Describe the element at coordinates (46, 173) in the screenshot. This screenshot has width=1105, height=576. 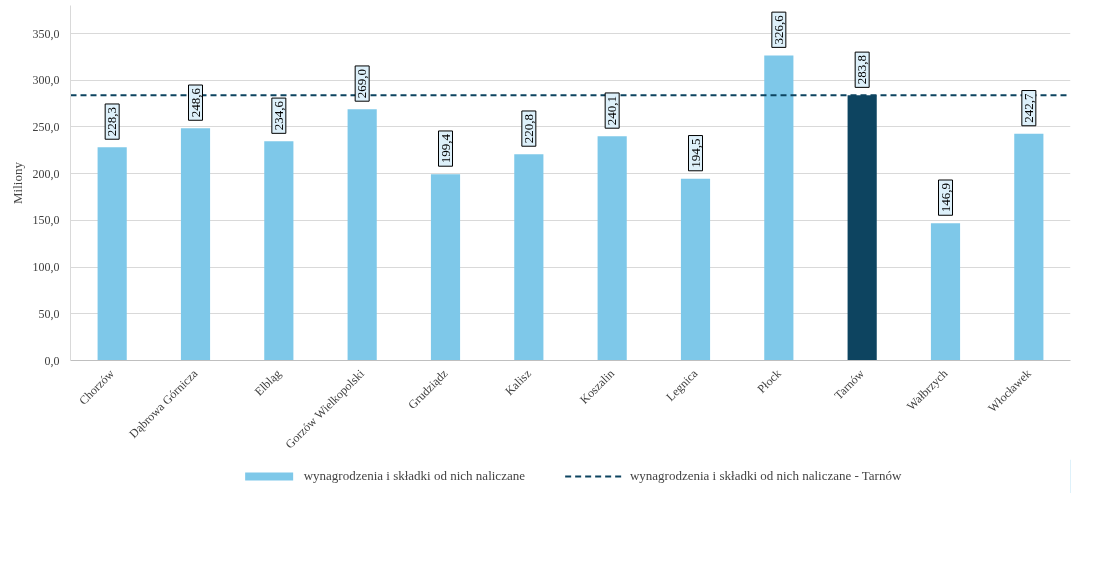
I see `y-tick-label: 200,0` at that location.